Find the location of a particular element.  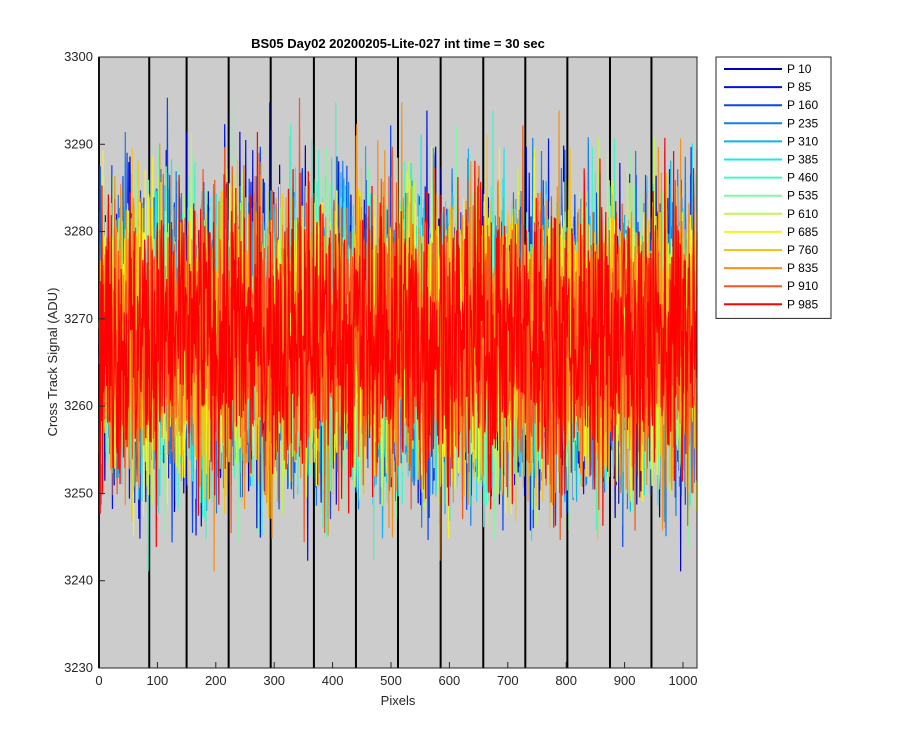

legend-box is located at coordinates (773, 187).